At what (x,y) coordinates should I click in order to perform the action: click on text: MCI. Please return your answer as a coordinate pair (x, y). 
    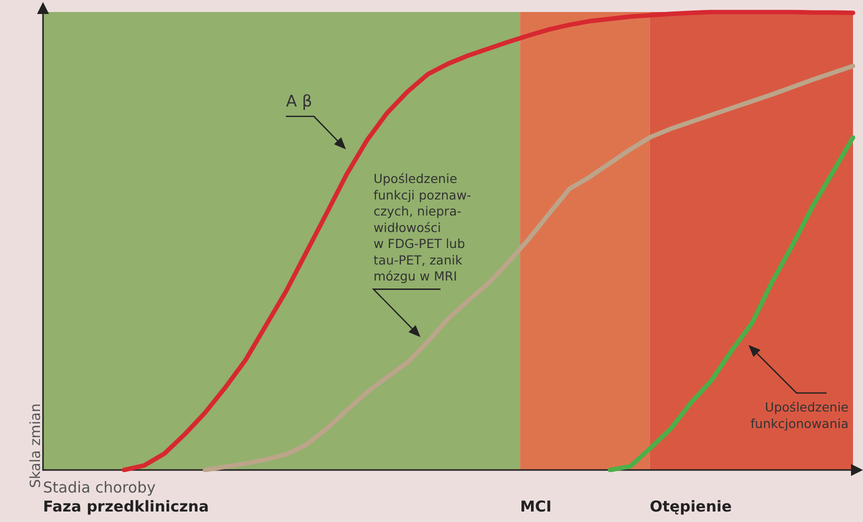
    Looking at the image, I should click on (536, 507).